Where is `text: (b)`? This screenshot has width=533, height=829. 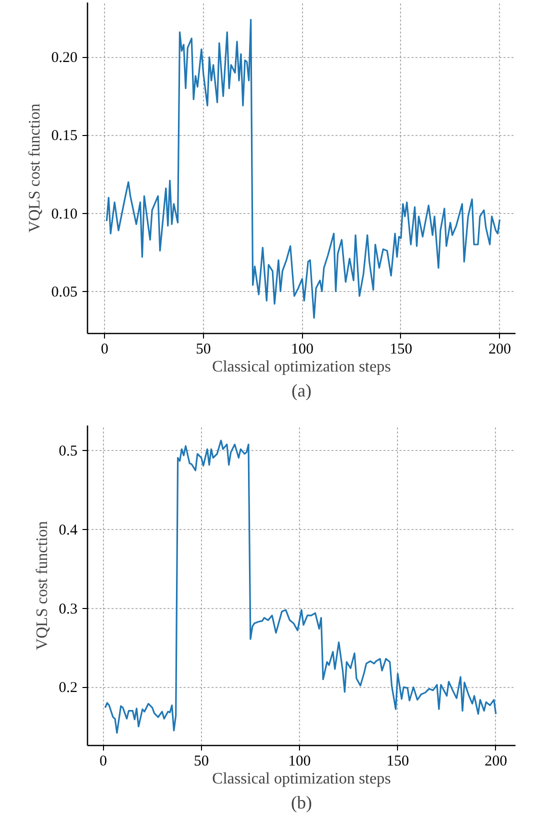 text: (b) is located at coordinates (301, 802).